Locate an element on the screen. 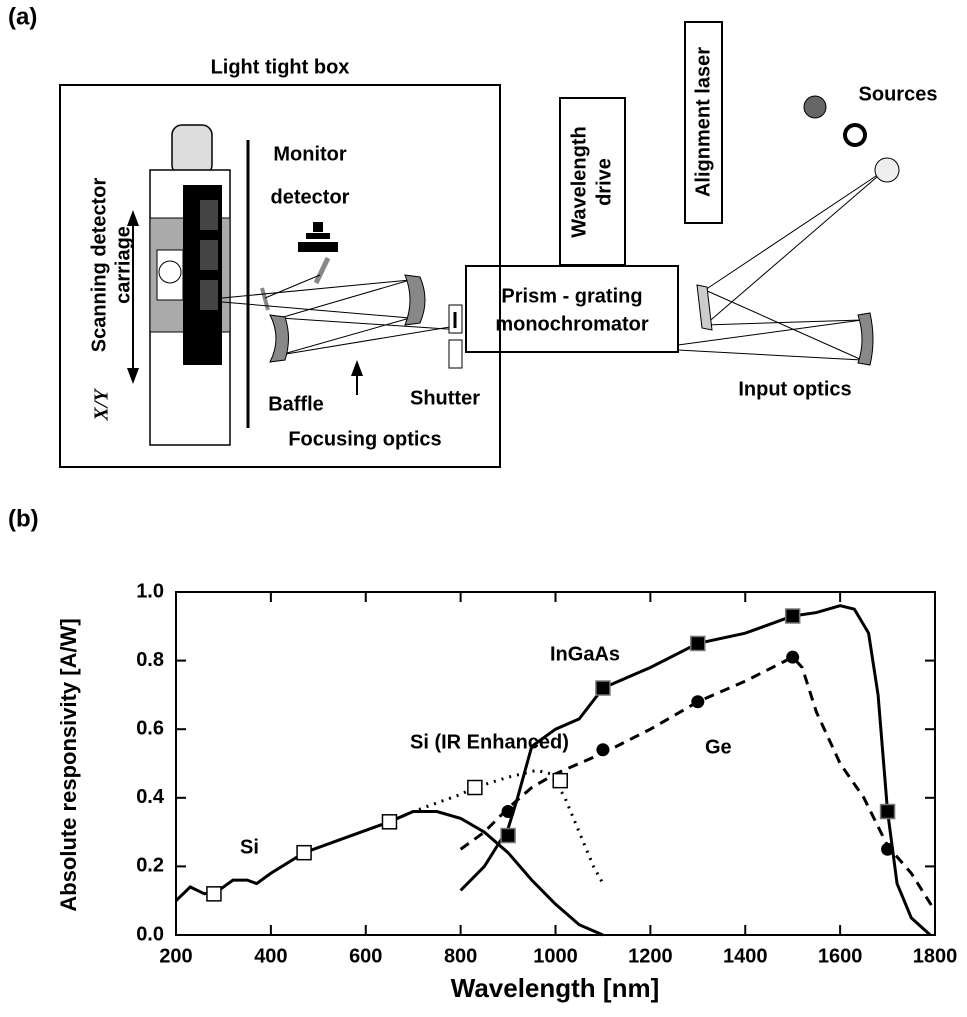  alignment-laser is located at coordinates (703, 122).